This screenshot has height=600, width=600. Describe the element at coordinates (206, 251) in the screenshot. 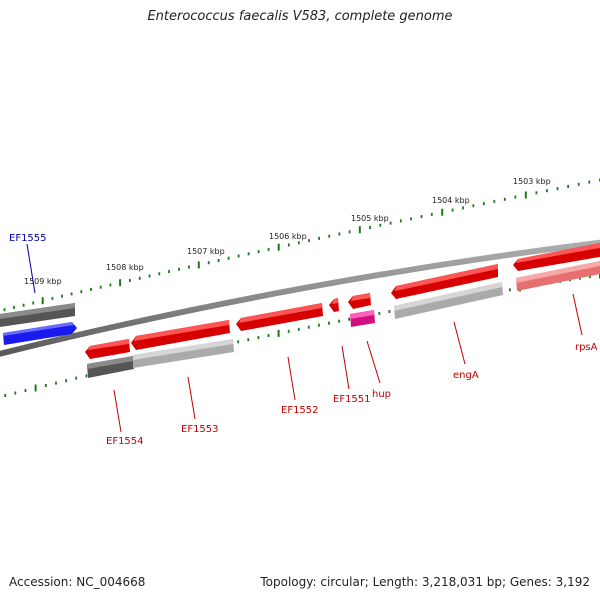

I see `kbp-label-1507: 1507 kbp` at that location.